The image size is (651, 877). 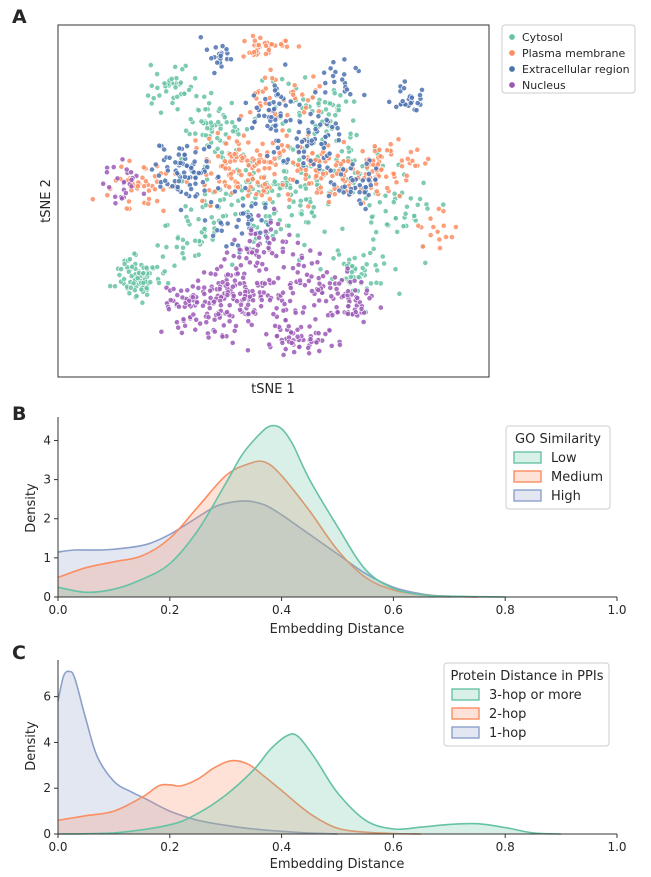 I want to click on go-similarity-legend: GO Similarity Low Medium High, so click(x=558, y=467).